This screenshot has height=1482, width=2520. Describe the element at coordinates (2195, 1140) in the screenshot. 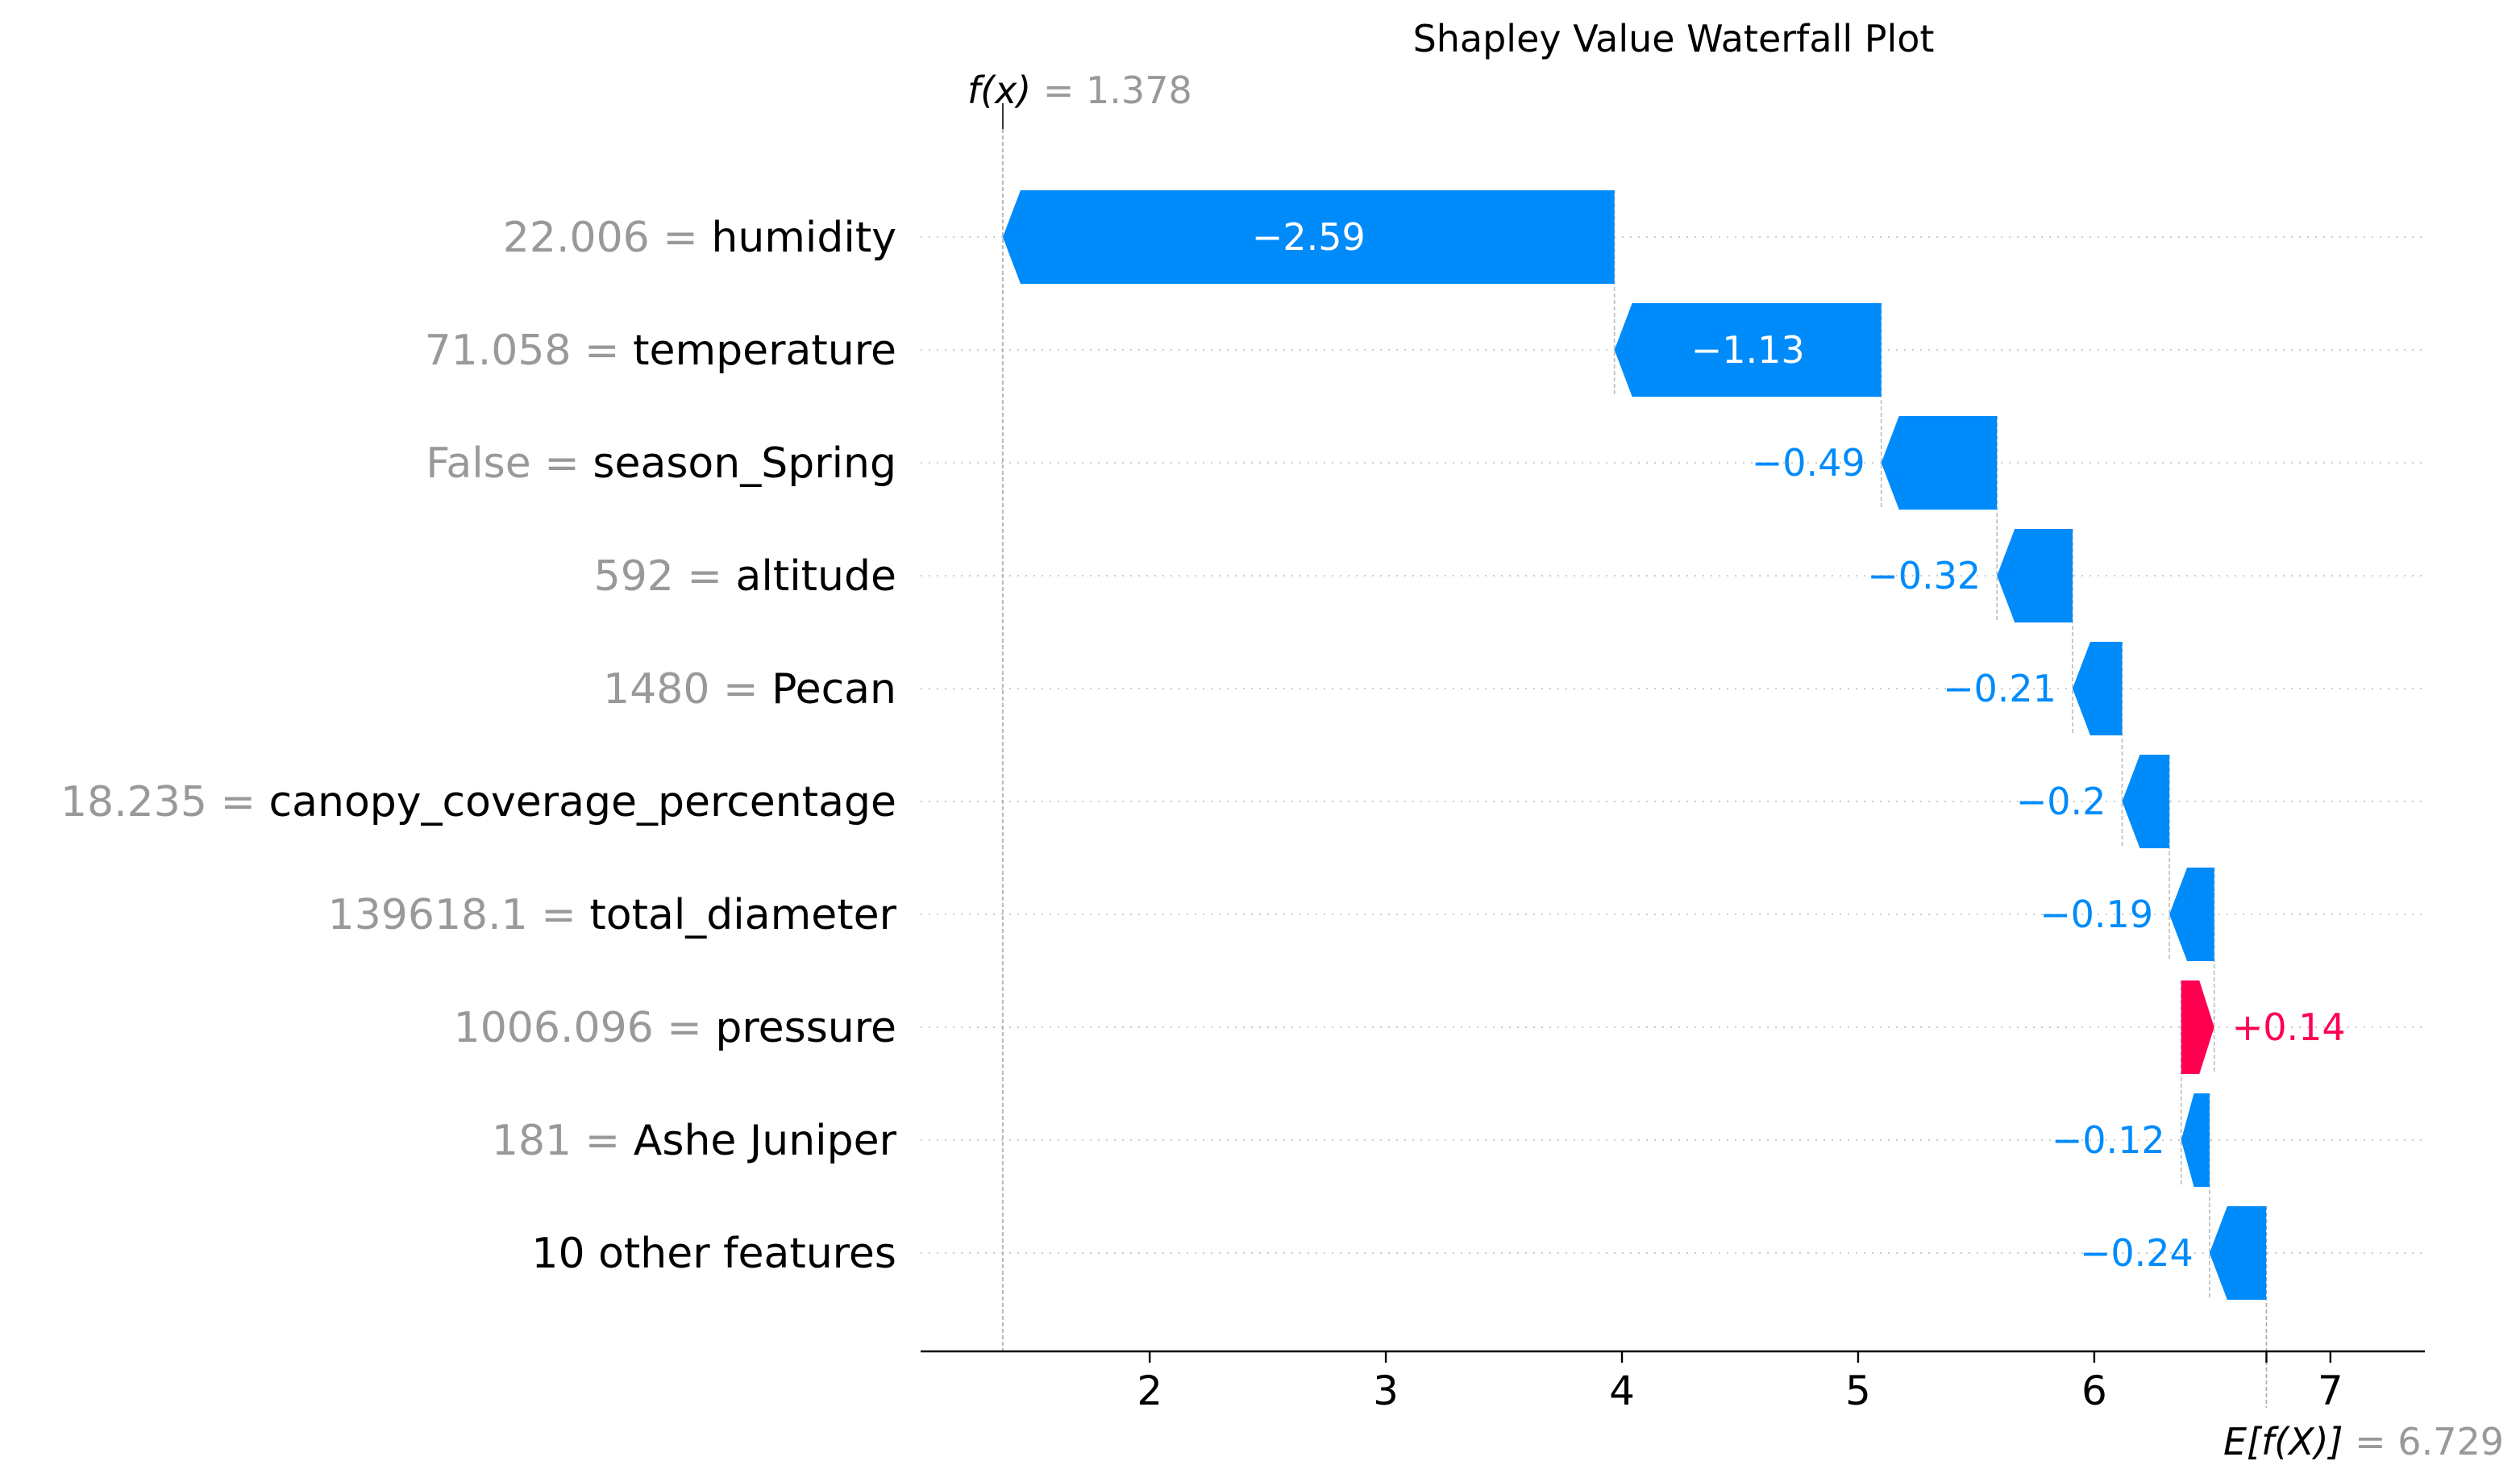

I see `bar-Ashe Juniper` at that location.